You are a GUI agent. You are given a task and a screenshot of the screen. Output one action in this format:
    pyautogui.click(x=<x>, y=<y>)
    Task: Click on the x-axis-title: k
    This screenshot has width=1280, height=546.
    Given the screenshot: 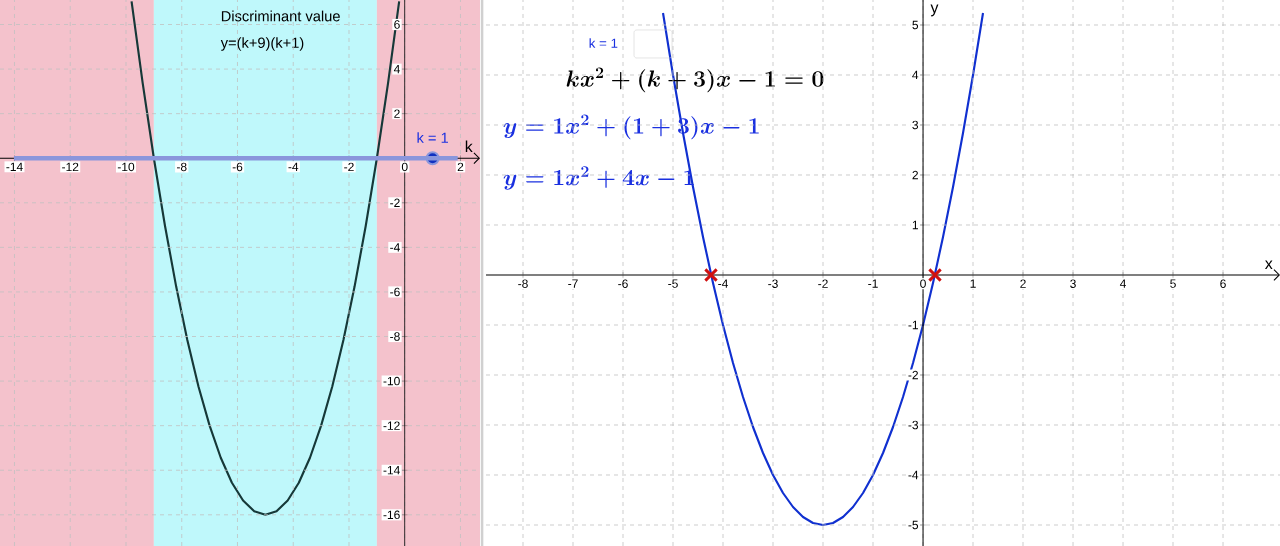 What is the action you would take?
    pyautogui.click(x=469, y=146)
    